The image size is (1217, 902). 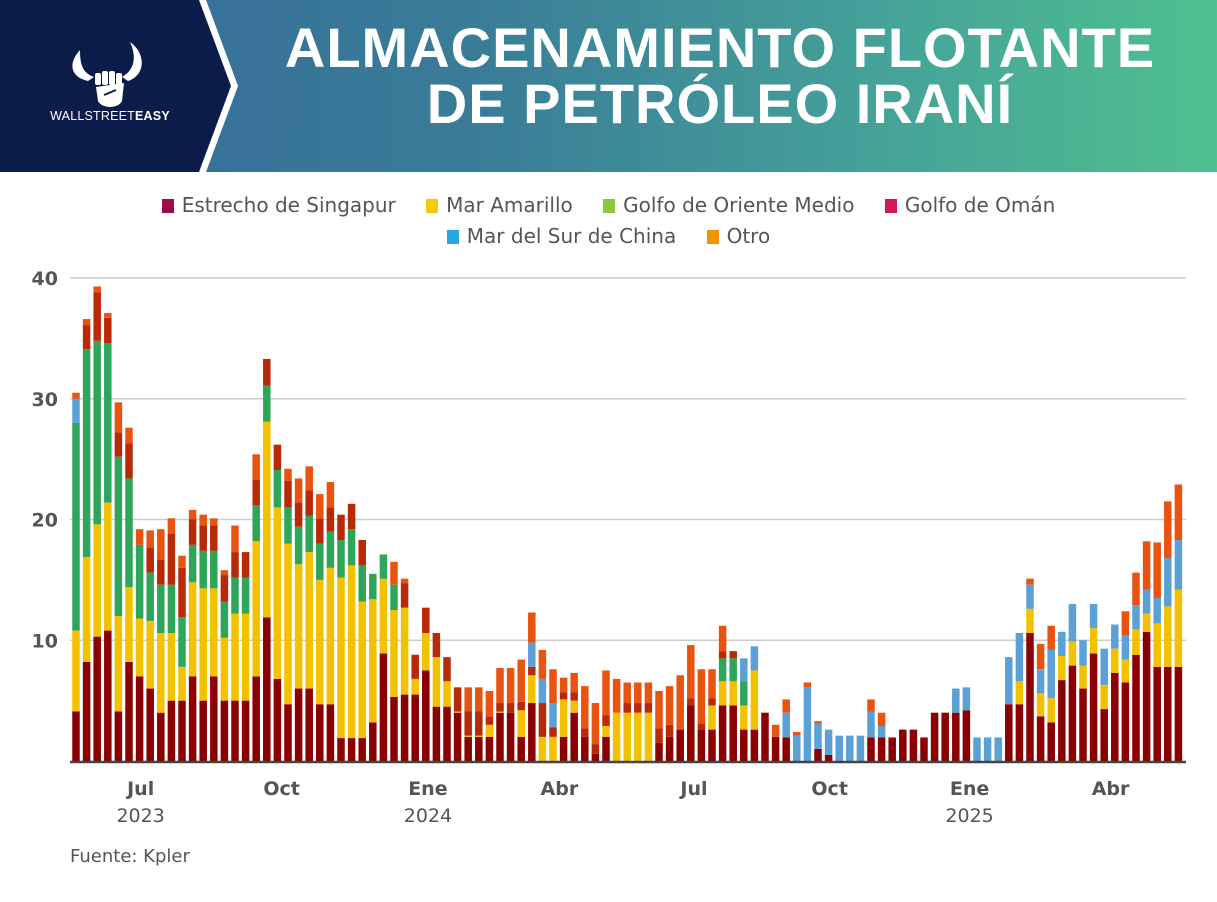 I want to click on x-tick-label: Jul, so click(x=139, y=789).